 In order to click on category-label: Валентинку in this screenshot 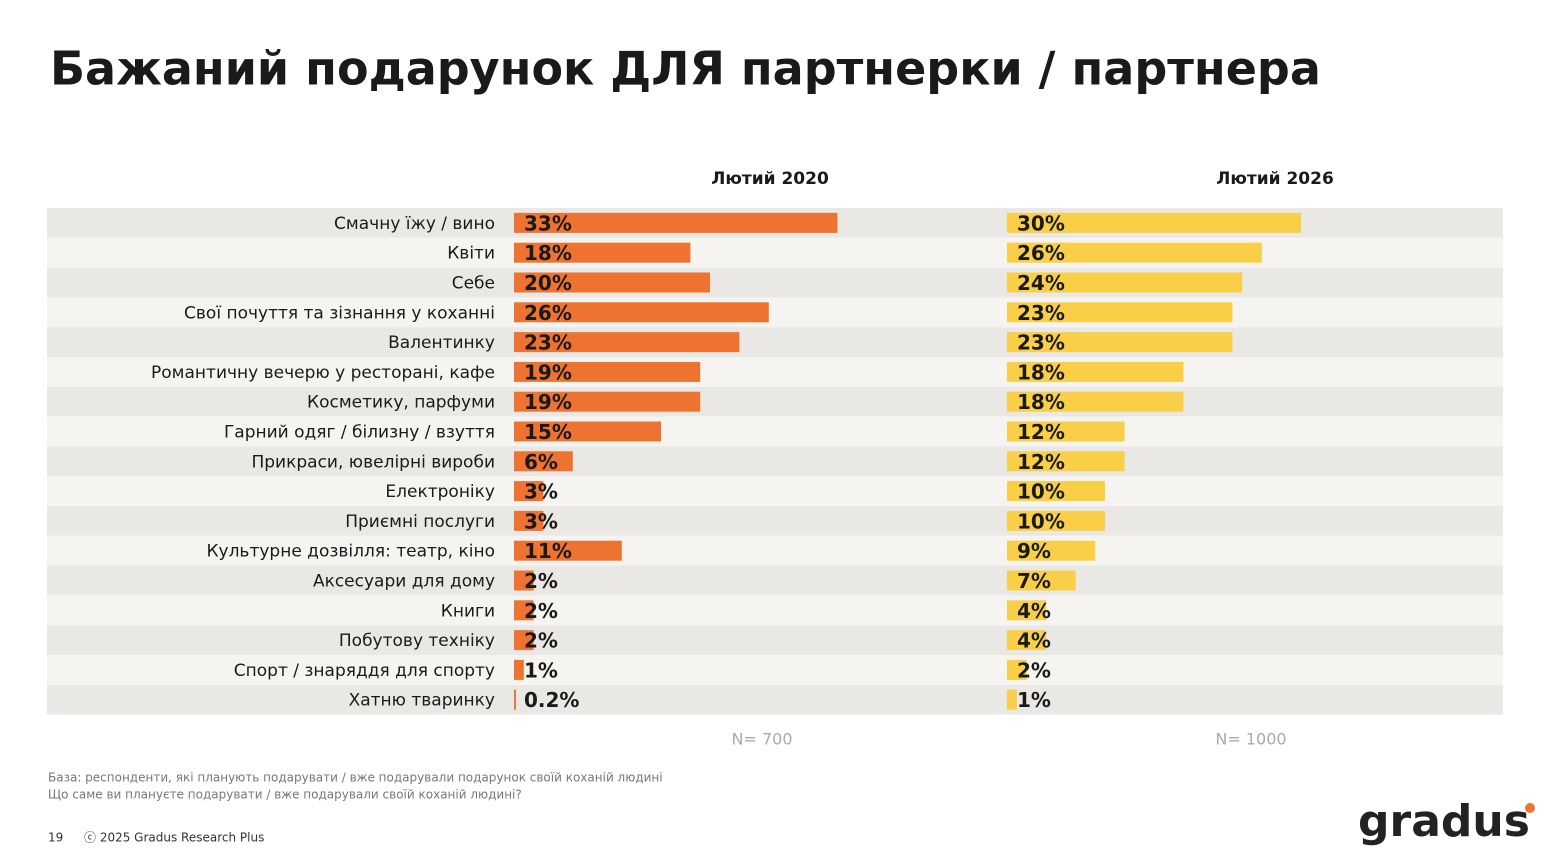, I will do `click(441, 343)`.